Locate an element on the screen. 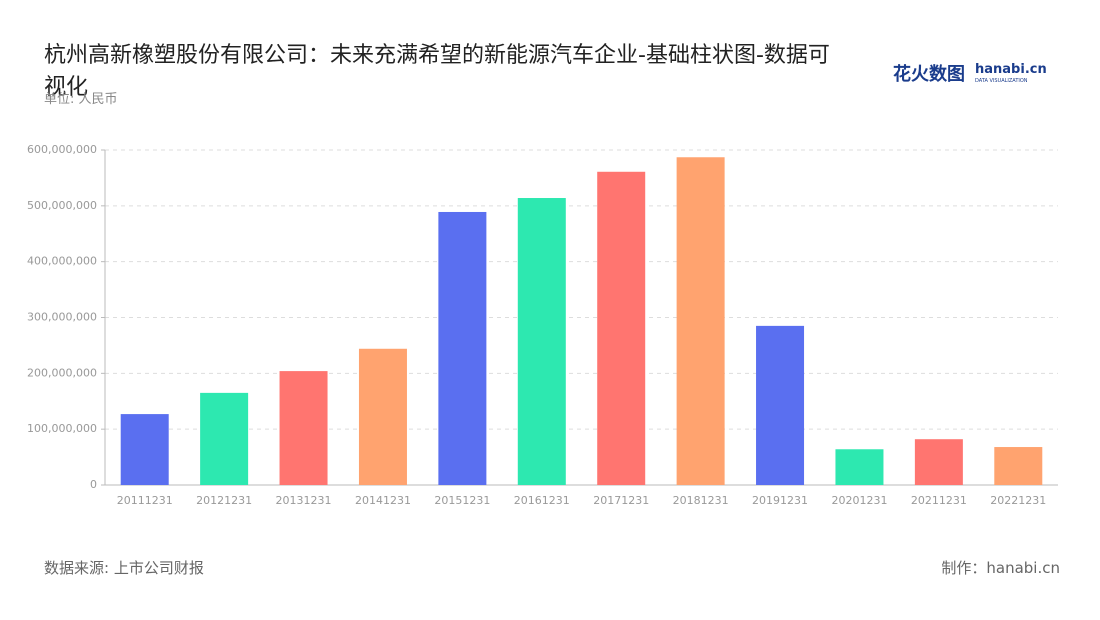 The height and width of the screenshot is (620, 1100). x-tick-label: 20151231 is located at coordinates (462, 500).